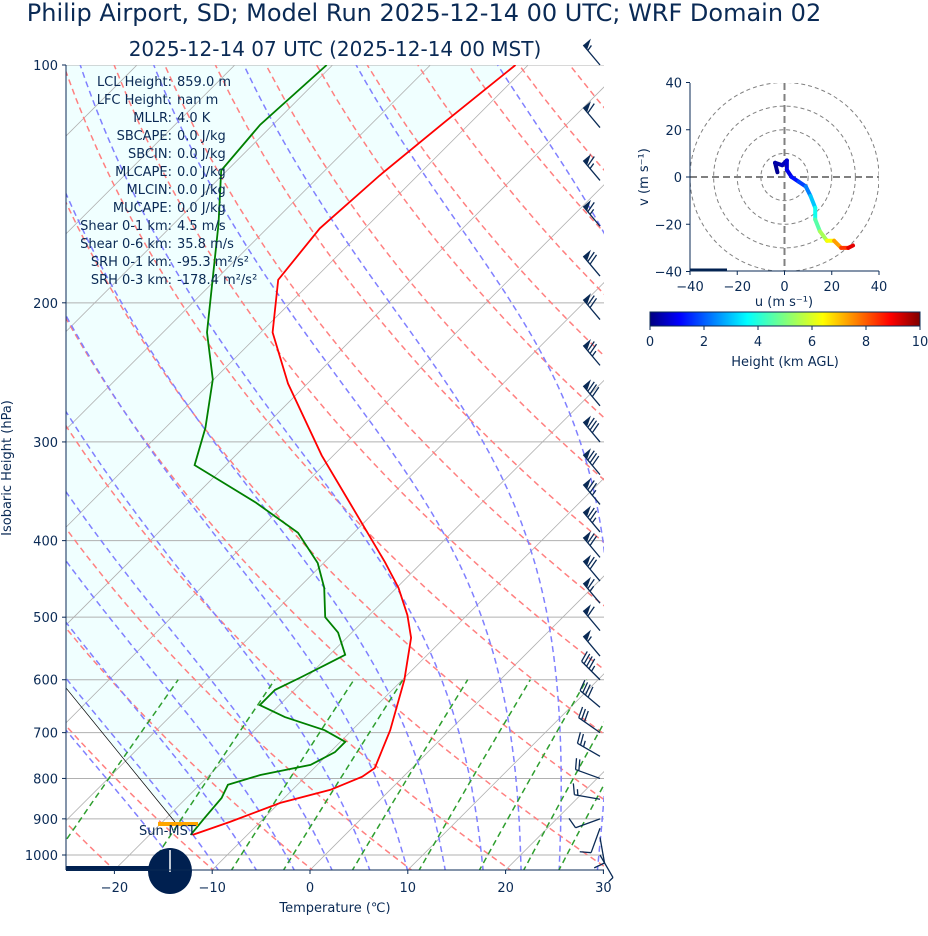 This screenshot has width=928, height=936. What do you see at coordinates (737, 287) in the screenshot?
I see `hodo-x-tick-label: −20` at bounding box center [737, 287].